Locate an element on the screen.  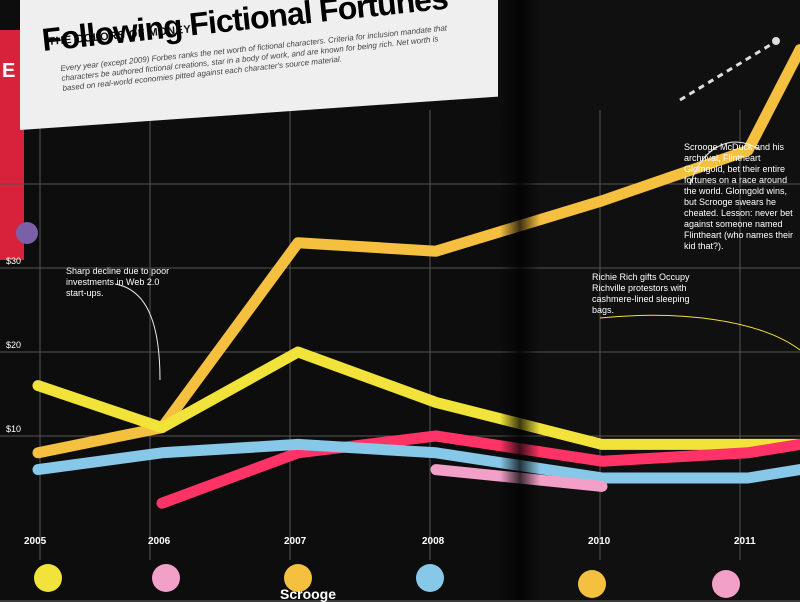
sticker-icon is located at coordinates (27, 233).